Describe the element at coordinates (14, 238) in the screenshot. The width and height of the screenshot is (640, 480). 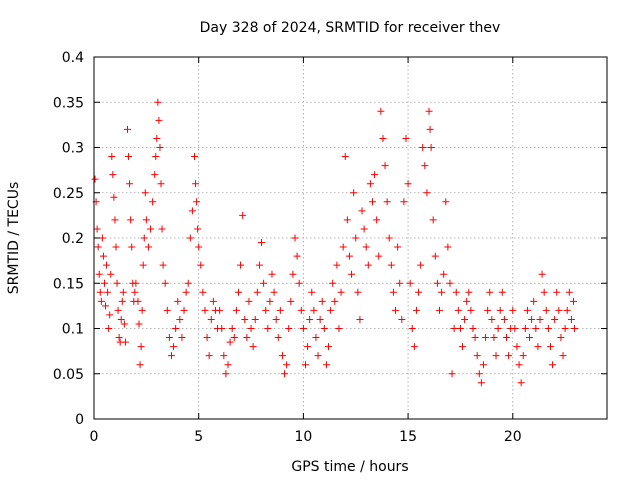
I see `y-axis-label: SRMTID / TECUs` at that location.